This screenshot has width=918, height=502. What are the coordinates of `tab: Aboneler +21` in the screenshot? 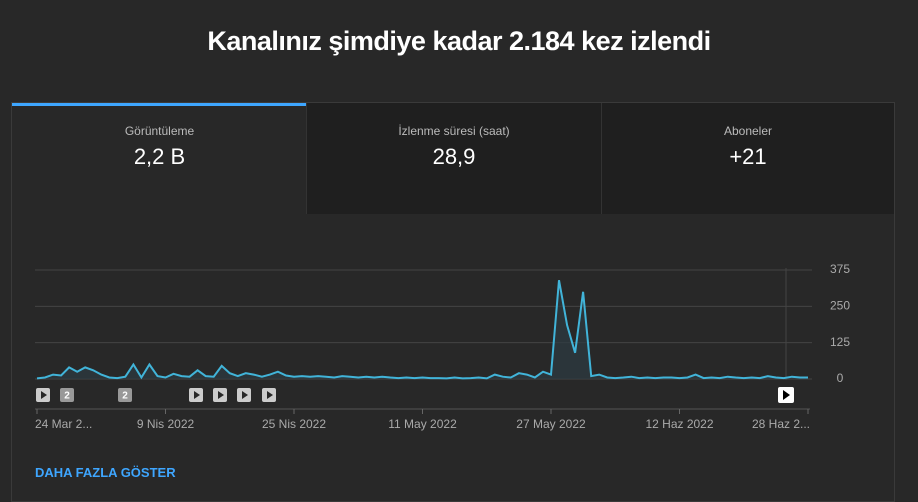 It's located at (747, 158).